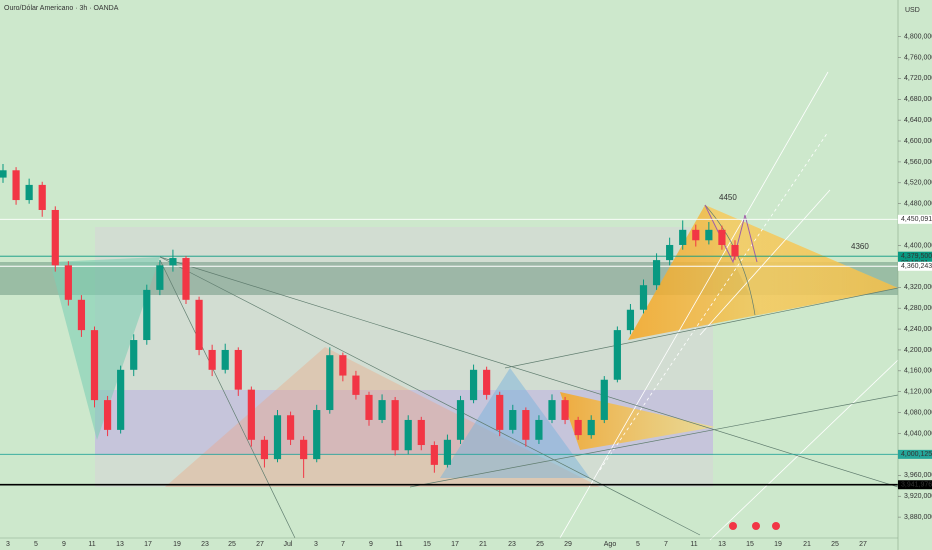 The height and width of the screenshot is (550, 932). Describe the element at coordinates (918, 308) in the screenshot. I see `y-tick-label: 4,280,000` at that location.